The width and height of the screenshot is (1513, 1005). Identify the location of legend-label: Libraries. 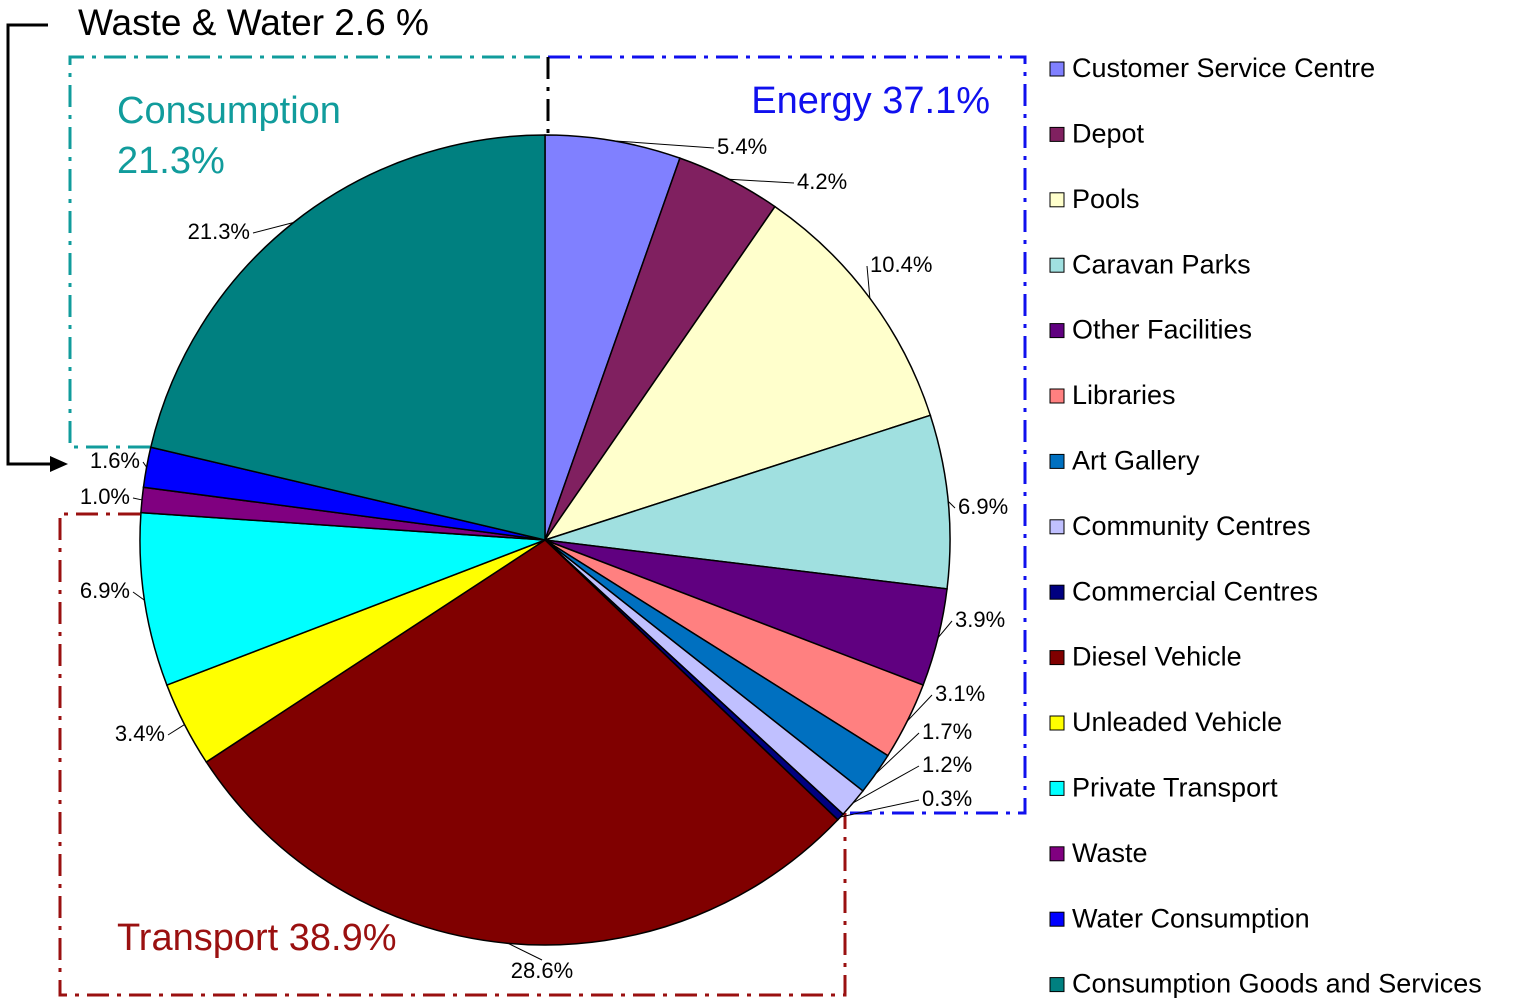
(1124, 395).